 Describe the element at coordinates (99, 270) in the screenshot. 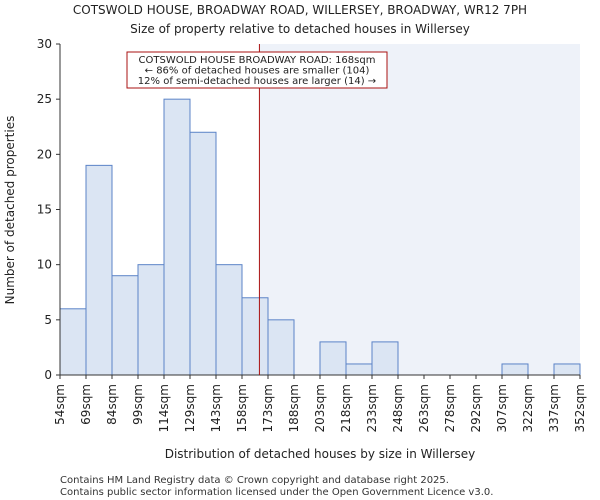

I see `bar-69sqm` at that location.